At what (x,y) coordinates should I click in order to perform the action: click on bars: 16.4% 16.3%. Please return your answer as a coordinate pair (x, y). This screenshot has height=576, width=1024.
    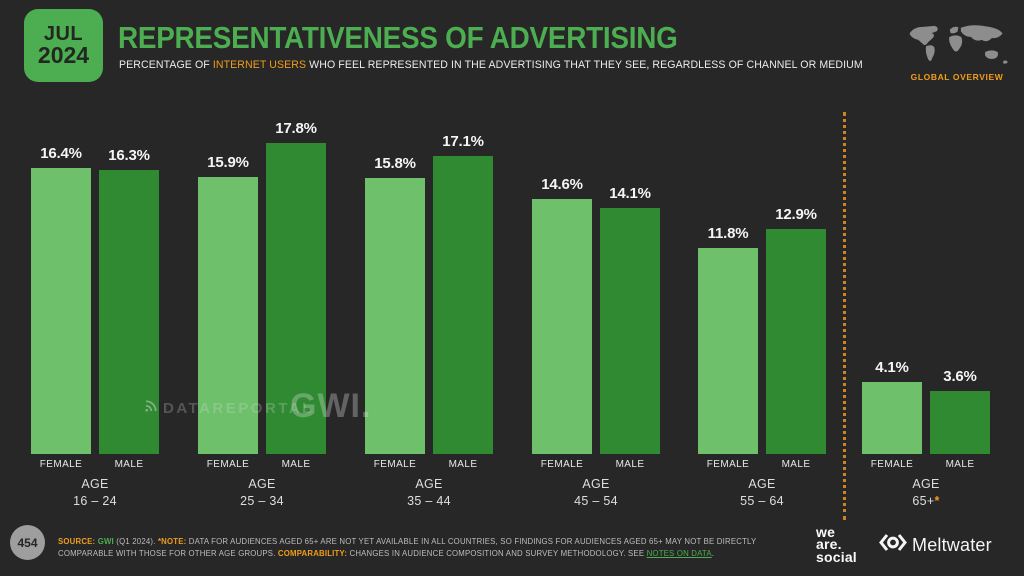
    Looking at the image, I should click on (95, 276).